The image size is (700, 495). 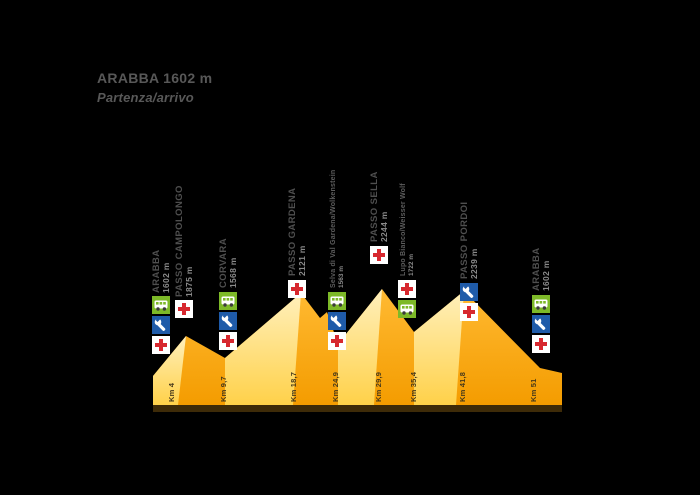 I want to click on waypoint-name: Selva di Val Gardena/Wolkenstein, so click(x=333, y=228).